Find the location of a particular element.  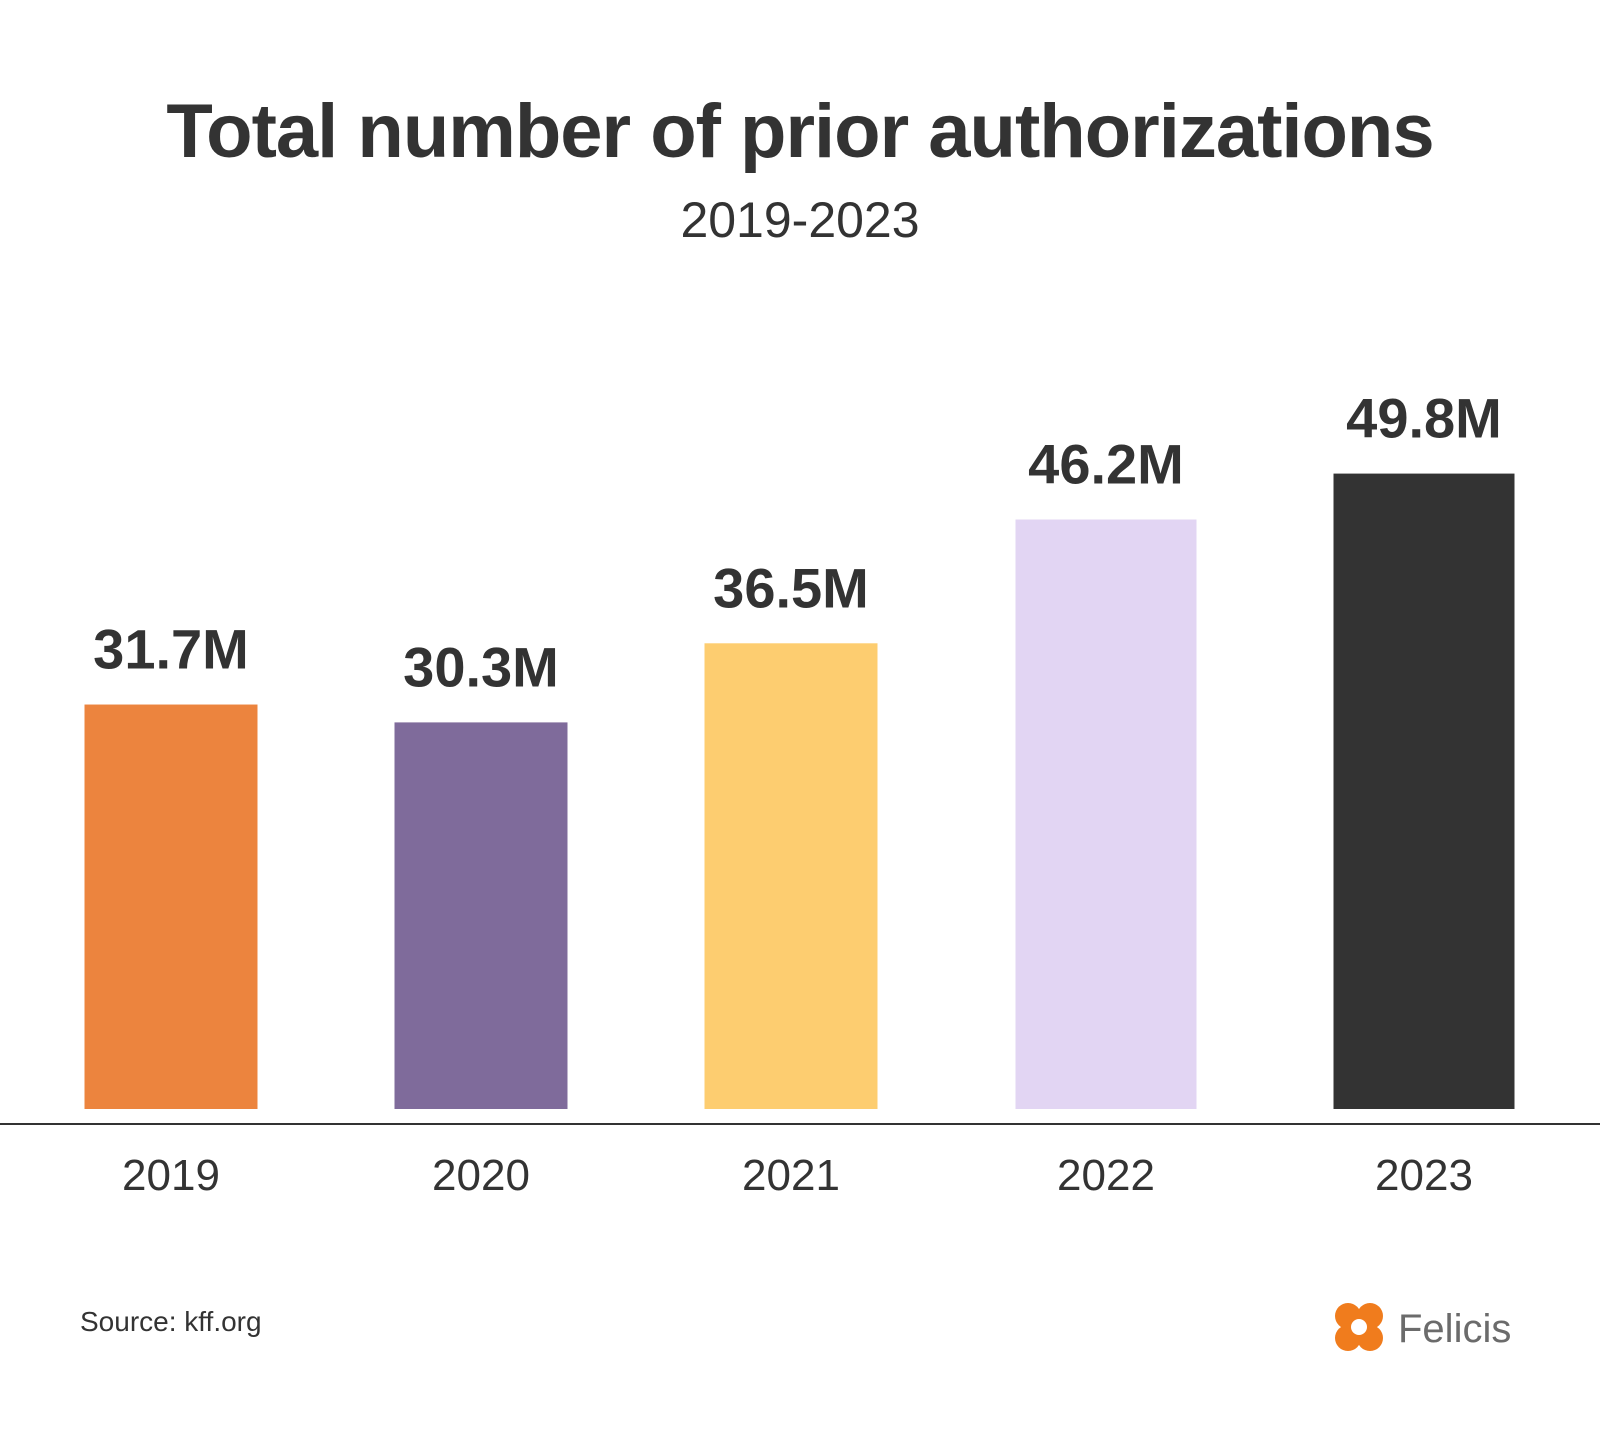

x-tick-label-2021: 2021 is located at coordinates (791, 1175).